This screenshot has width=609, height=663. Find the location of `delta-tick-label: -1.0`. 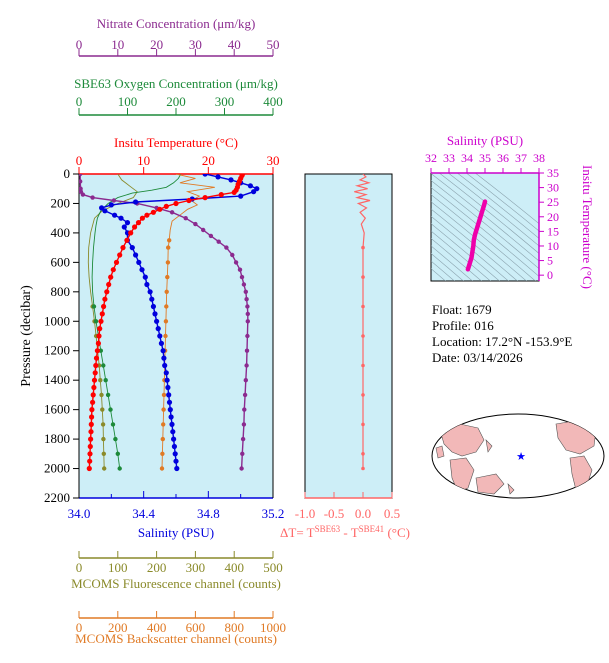

delta-tick-label: -1.0 is located at coordinates (305, 513).